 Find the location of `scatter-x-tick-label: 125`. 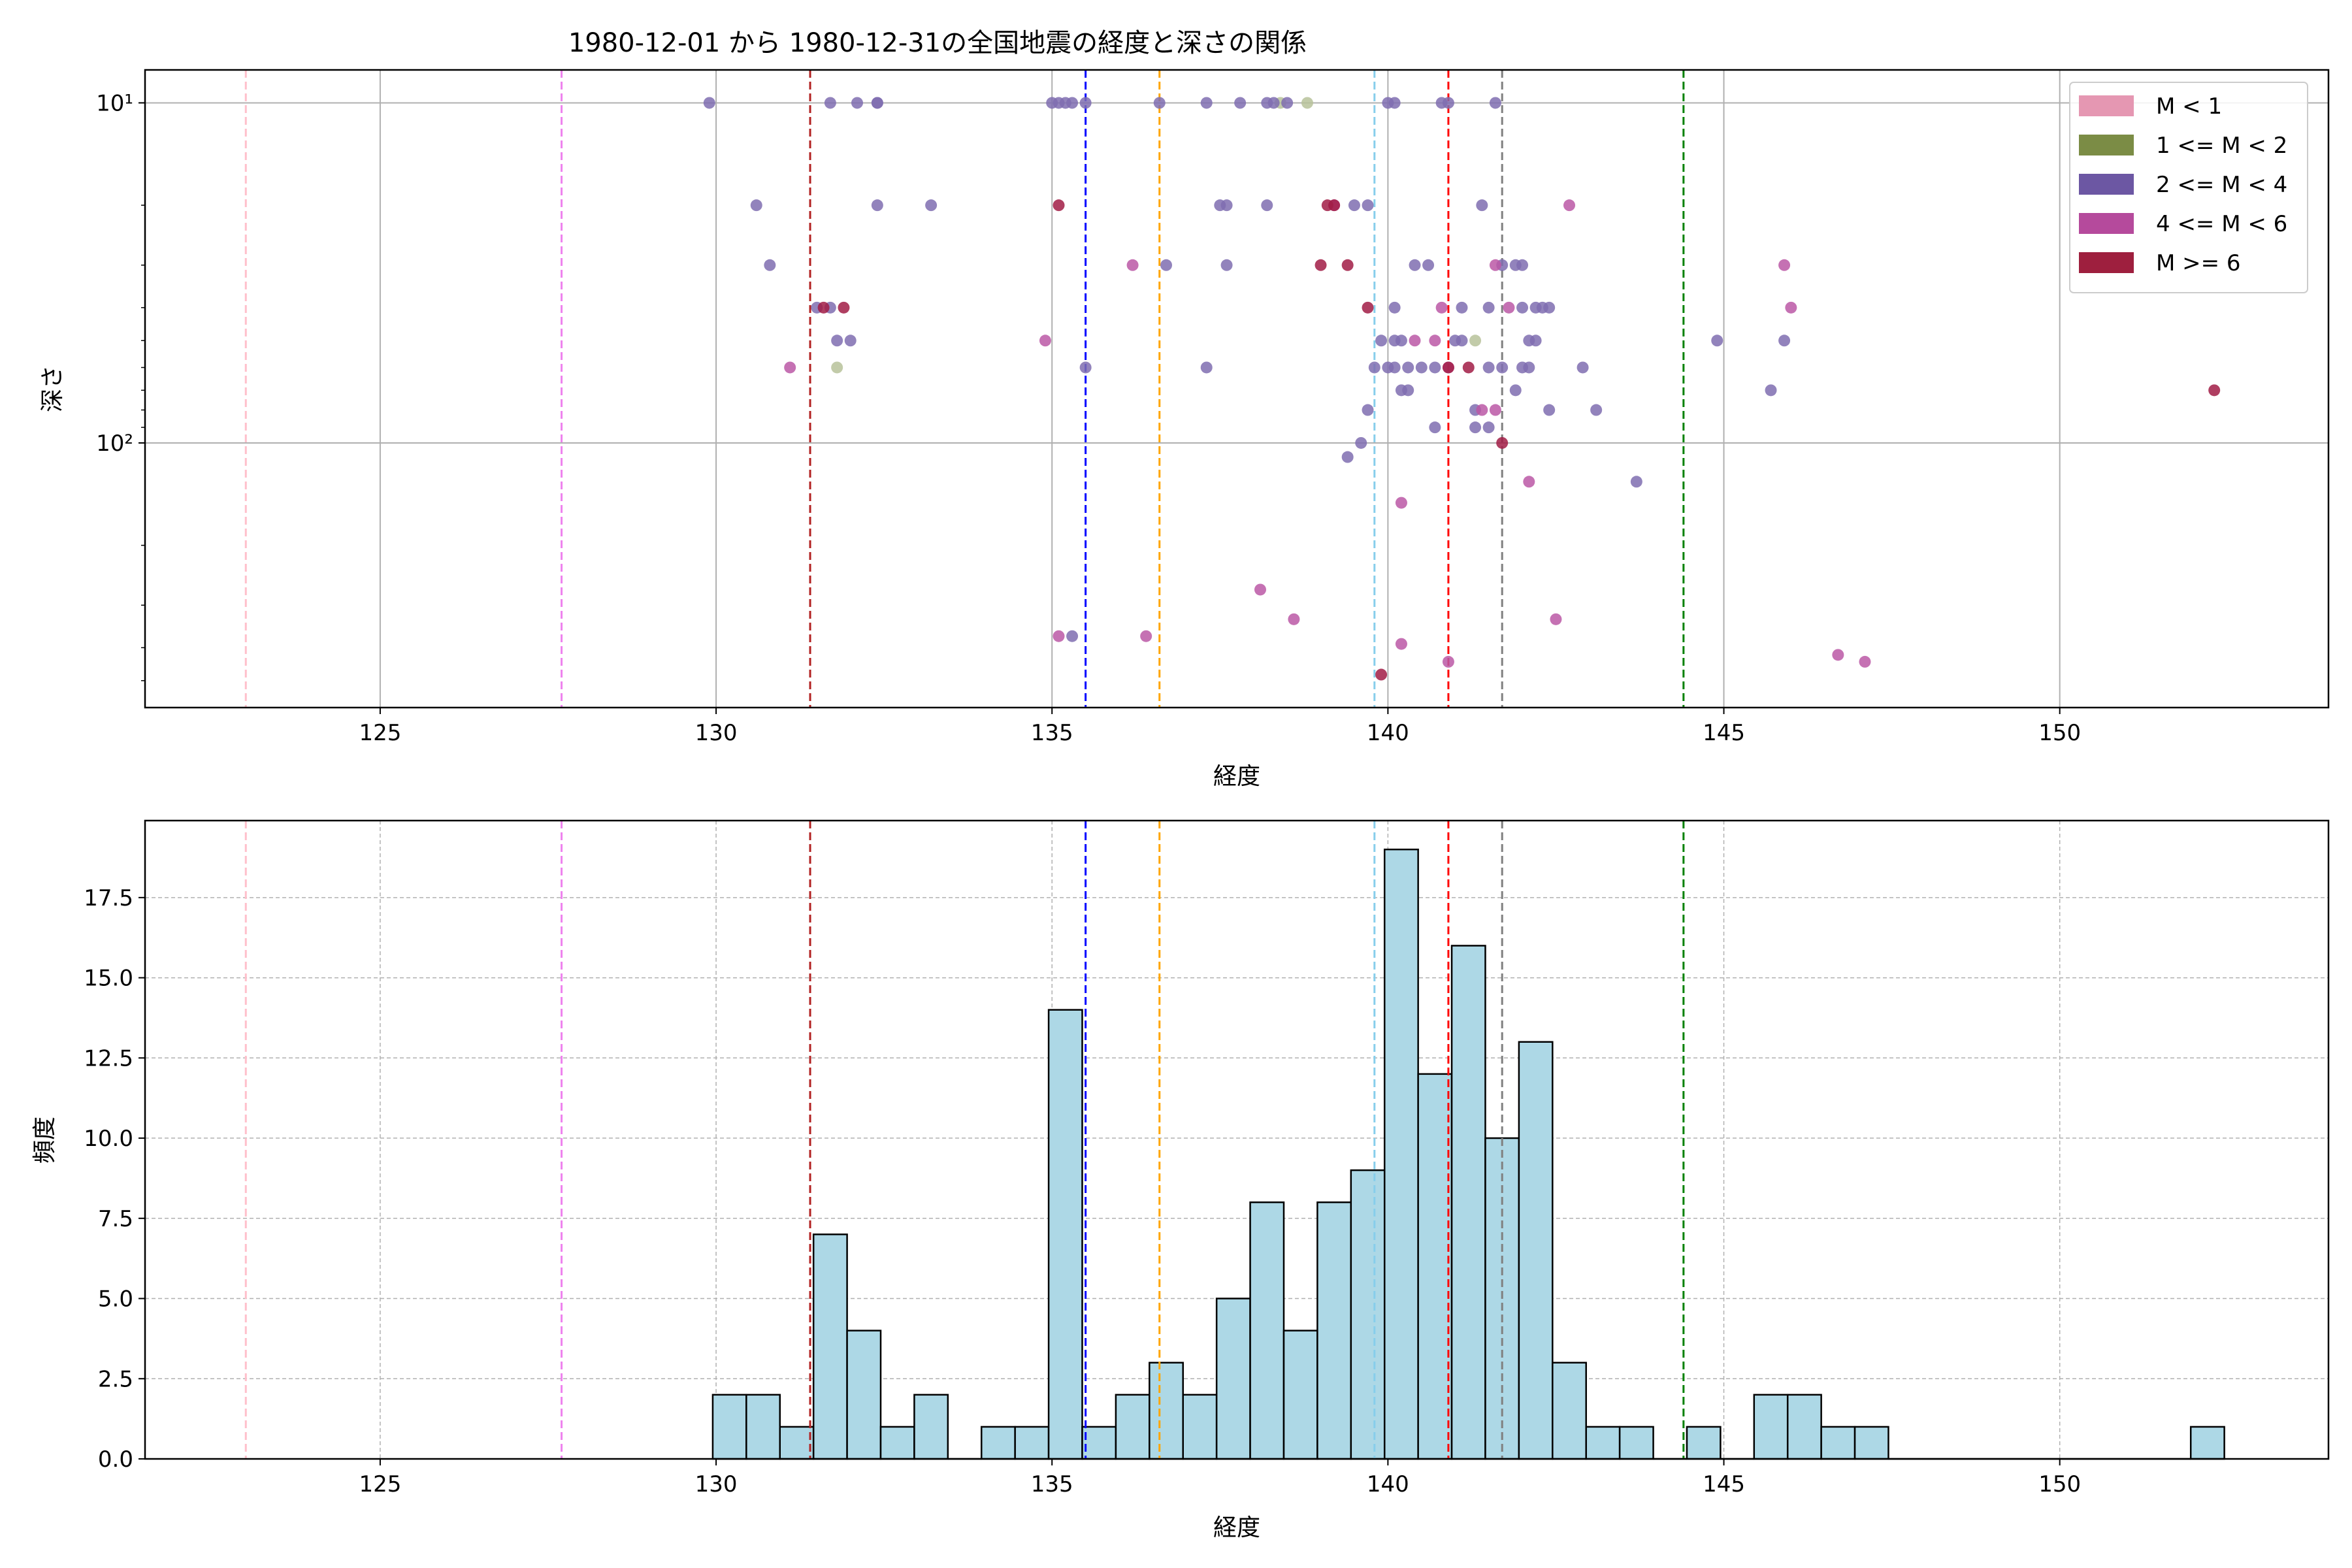

scatter-x-tick-label: 125 is located at coordinates (380, 733).